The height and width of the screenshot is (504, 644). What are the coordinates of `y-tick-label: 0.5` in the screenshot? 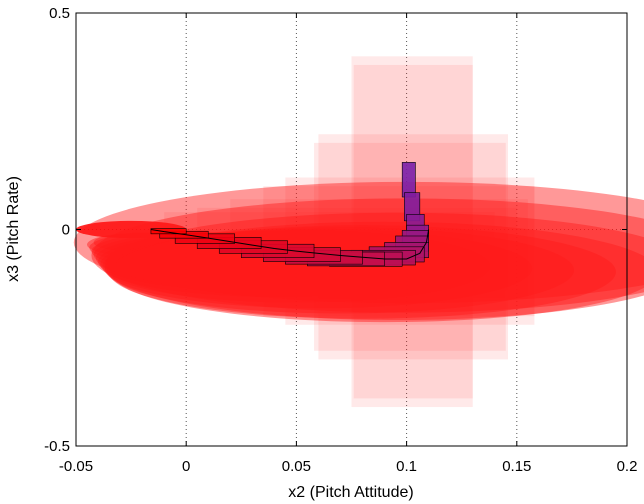 It's located at (59, 13).